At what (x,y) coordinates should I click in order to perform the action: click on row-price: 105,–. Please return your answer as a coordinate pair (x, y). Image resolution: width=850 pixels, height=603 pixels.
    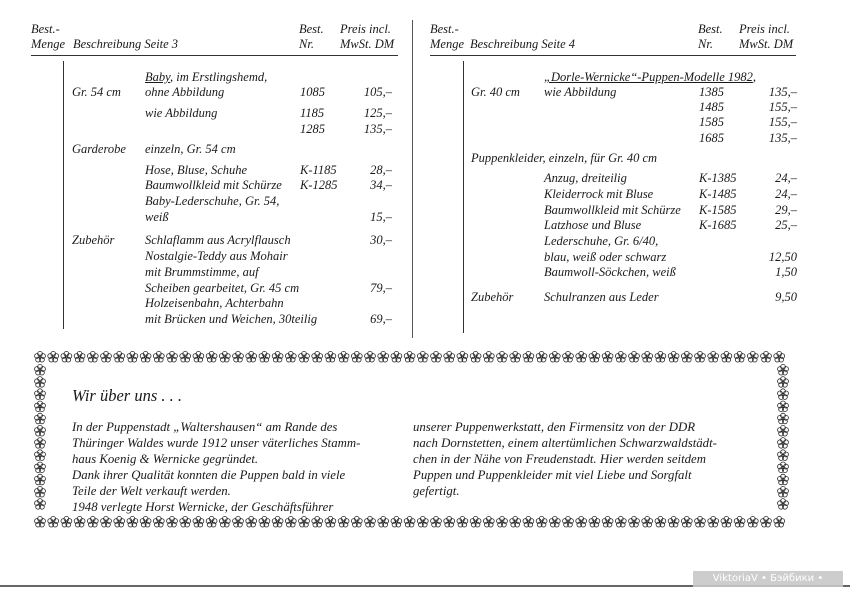
    Looking at the image, I should click on (377, 92).